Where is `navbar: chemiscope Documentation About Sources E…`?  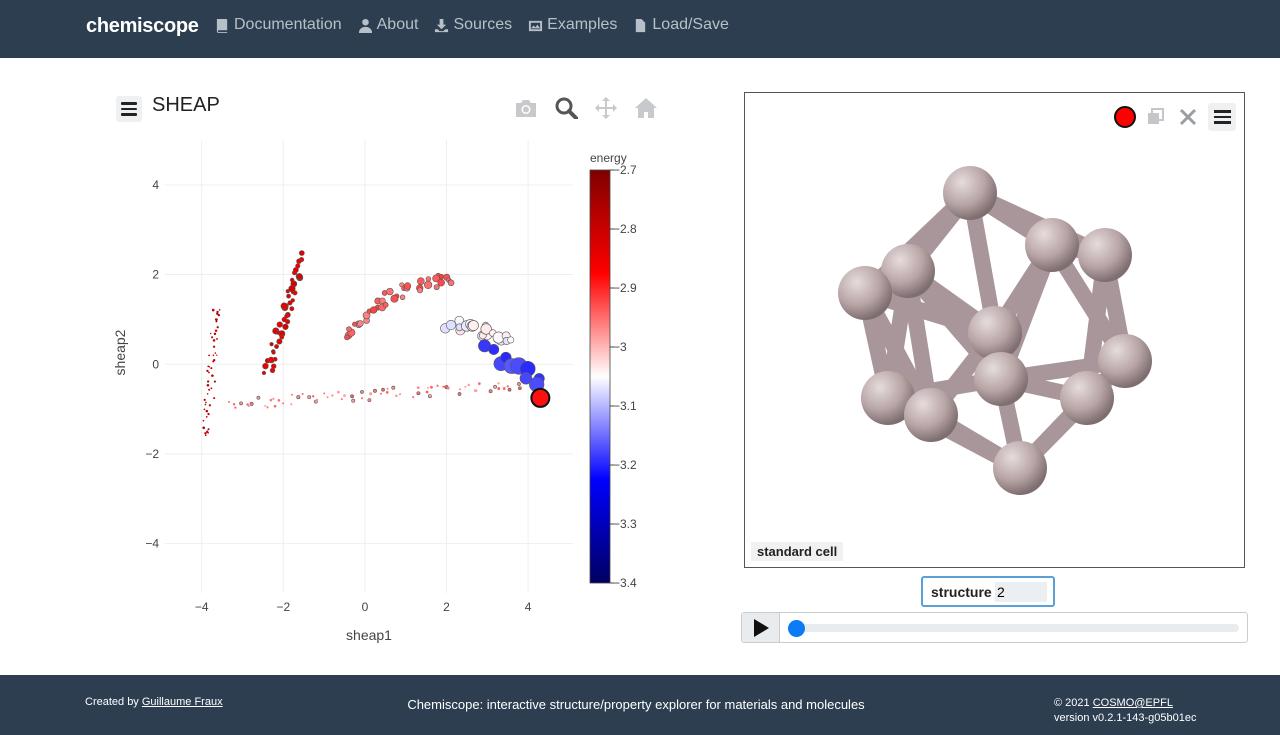 navbar: chemiscope Documentation About Sources E… is located at coordinates (640, 29).